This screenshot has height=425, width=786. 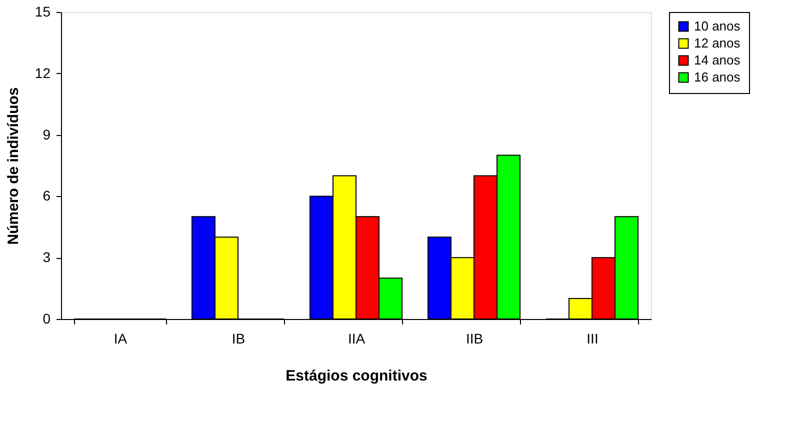 What do you see at coordinates (717, 77) in the screenshot?
I see `legend-label: 16 anos` at bounding box center [717, 77].